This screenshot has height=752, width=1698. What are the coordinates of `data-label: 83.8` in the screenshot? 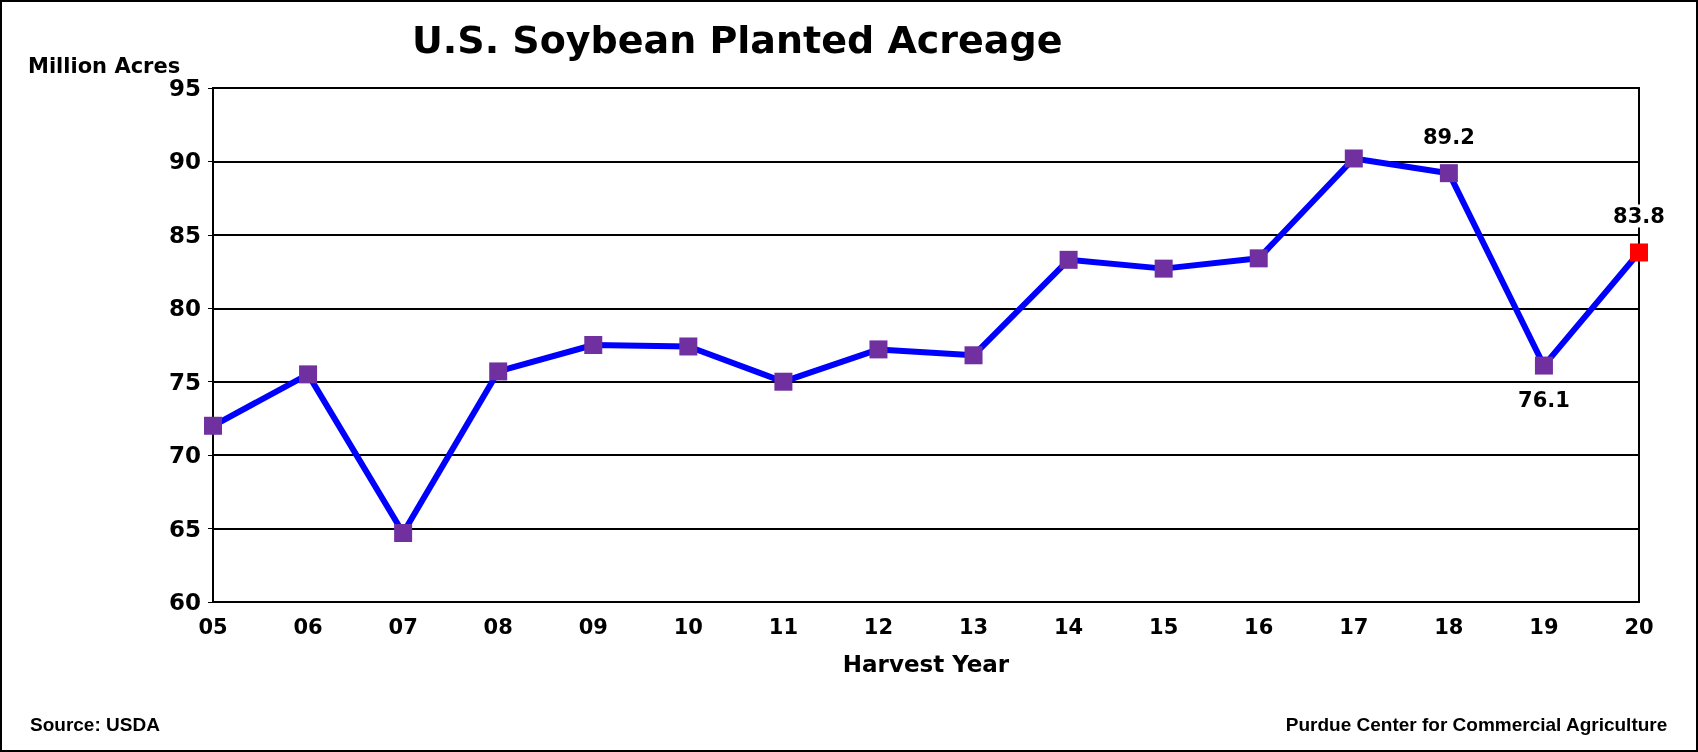 It's located at (1639, 215).